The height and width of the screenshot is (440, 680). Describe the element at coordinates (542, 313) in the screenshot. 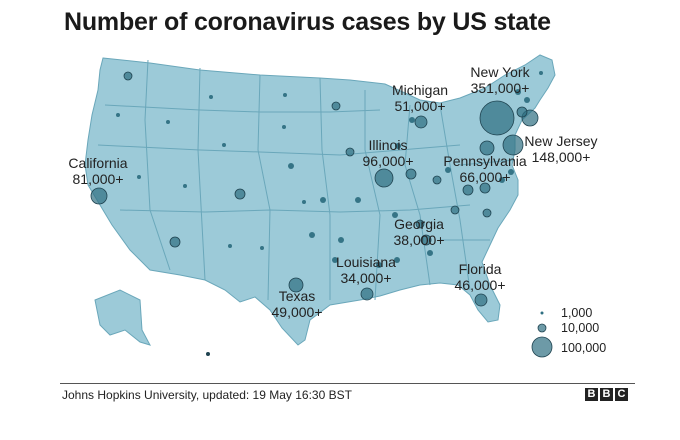

I see `legend-small-bubble` at that location.